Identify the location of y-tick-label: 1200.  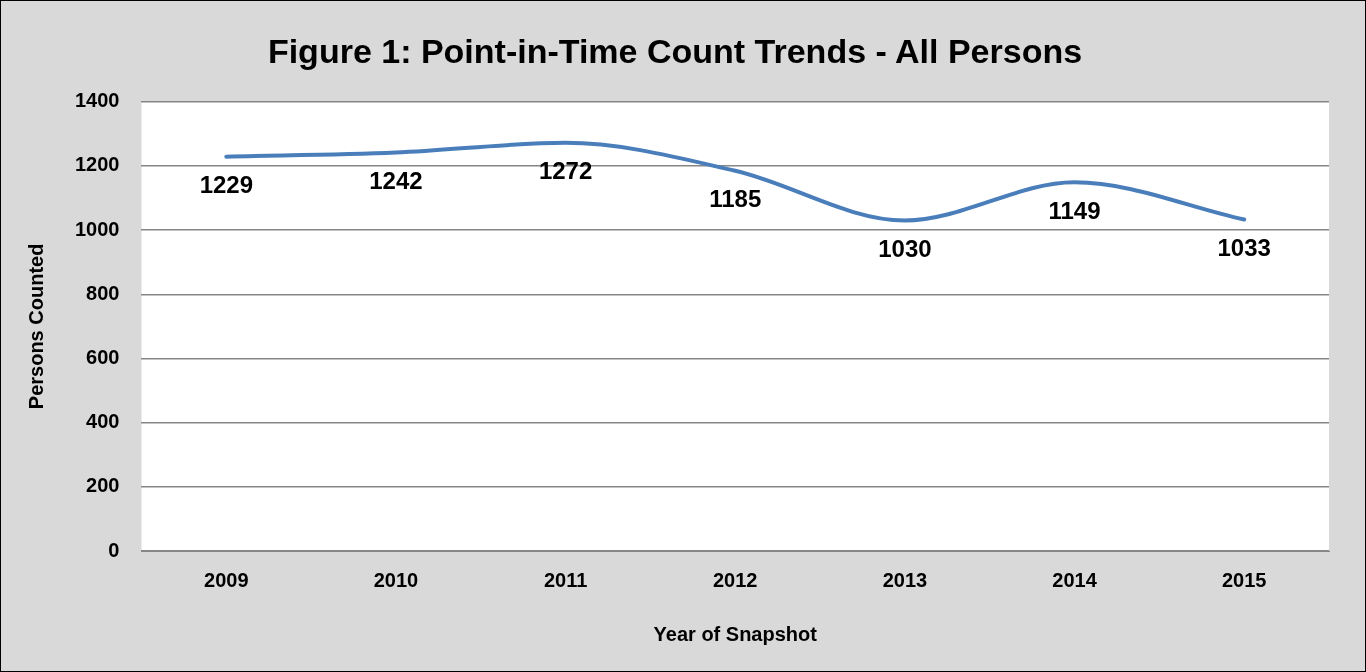
(97, 164).